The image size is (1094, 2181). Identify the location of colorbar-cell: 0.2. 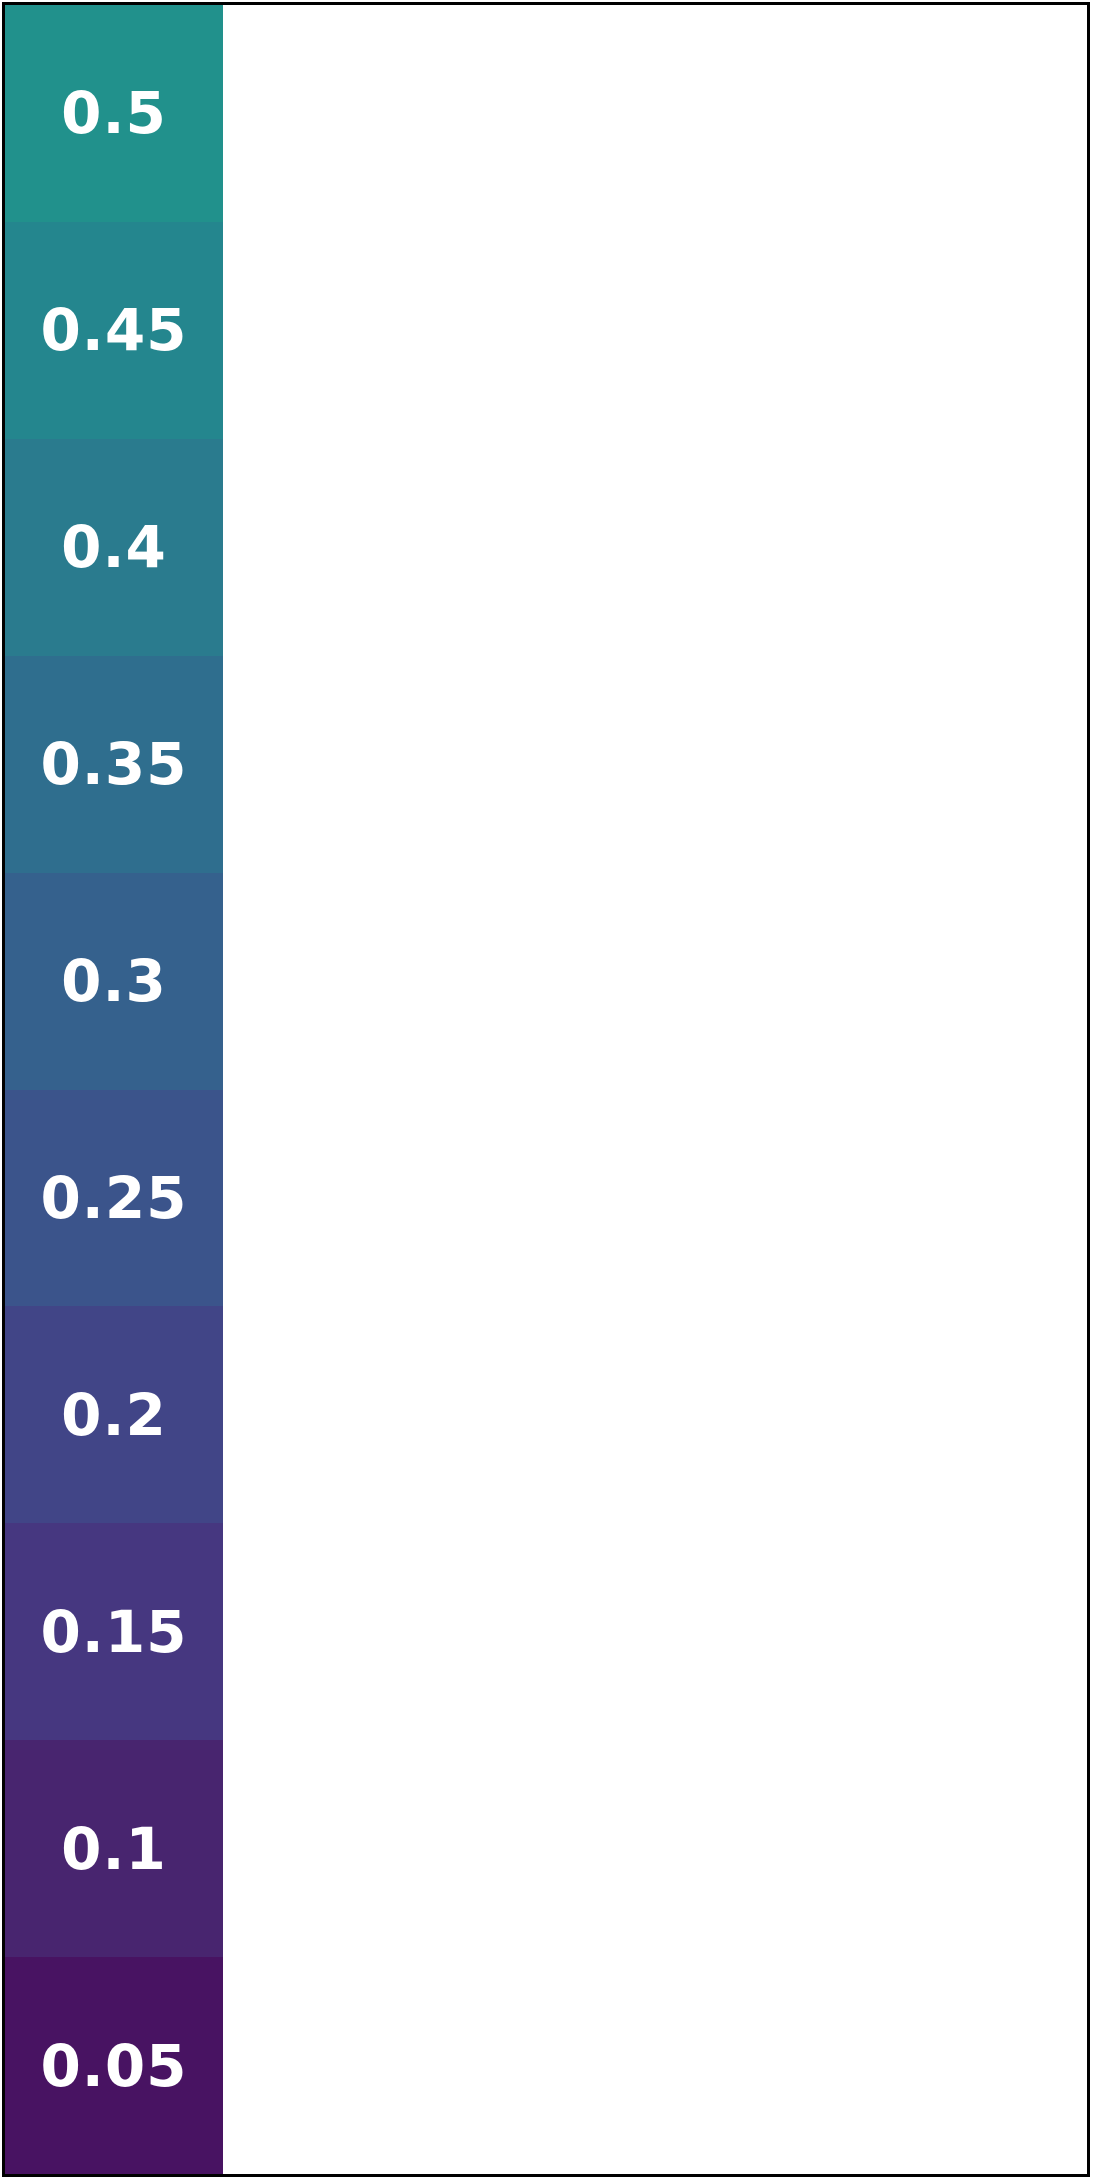
(114, 1415).